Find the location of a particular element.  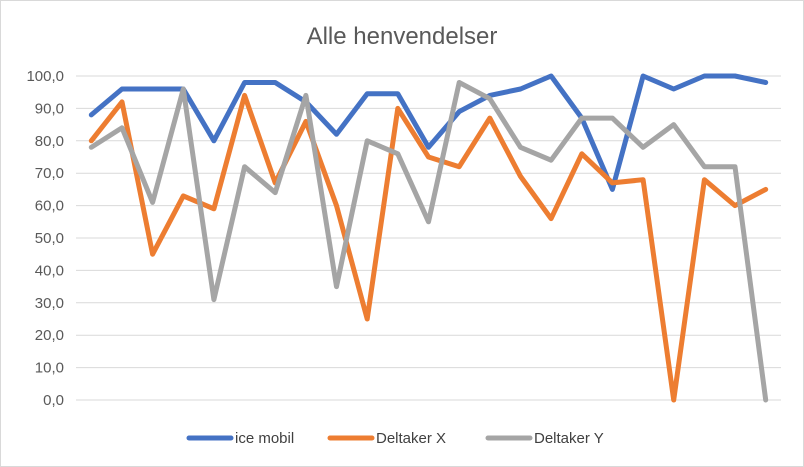

y-tick-label: 0,0 is located at coordinates (53, 400).